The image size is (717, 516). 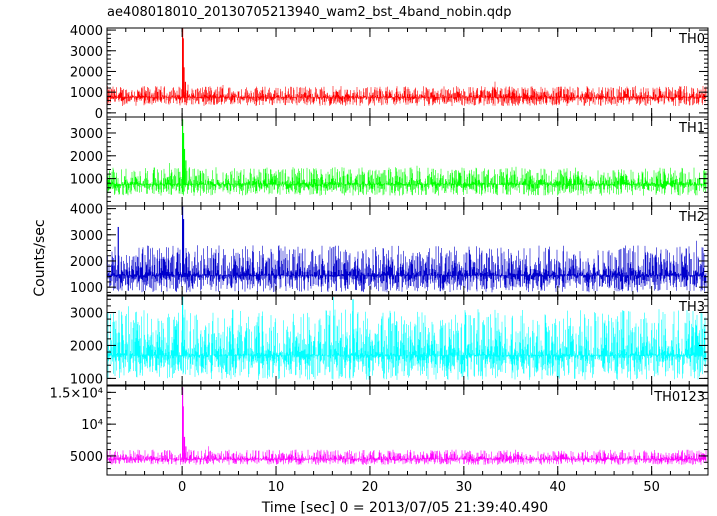 What do you see at coordinates (464, 487) in the screenshot?
I see `x-tick-label: 30` at bounding box center [464, 487].